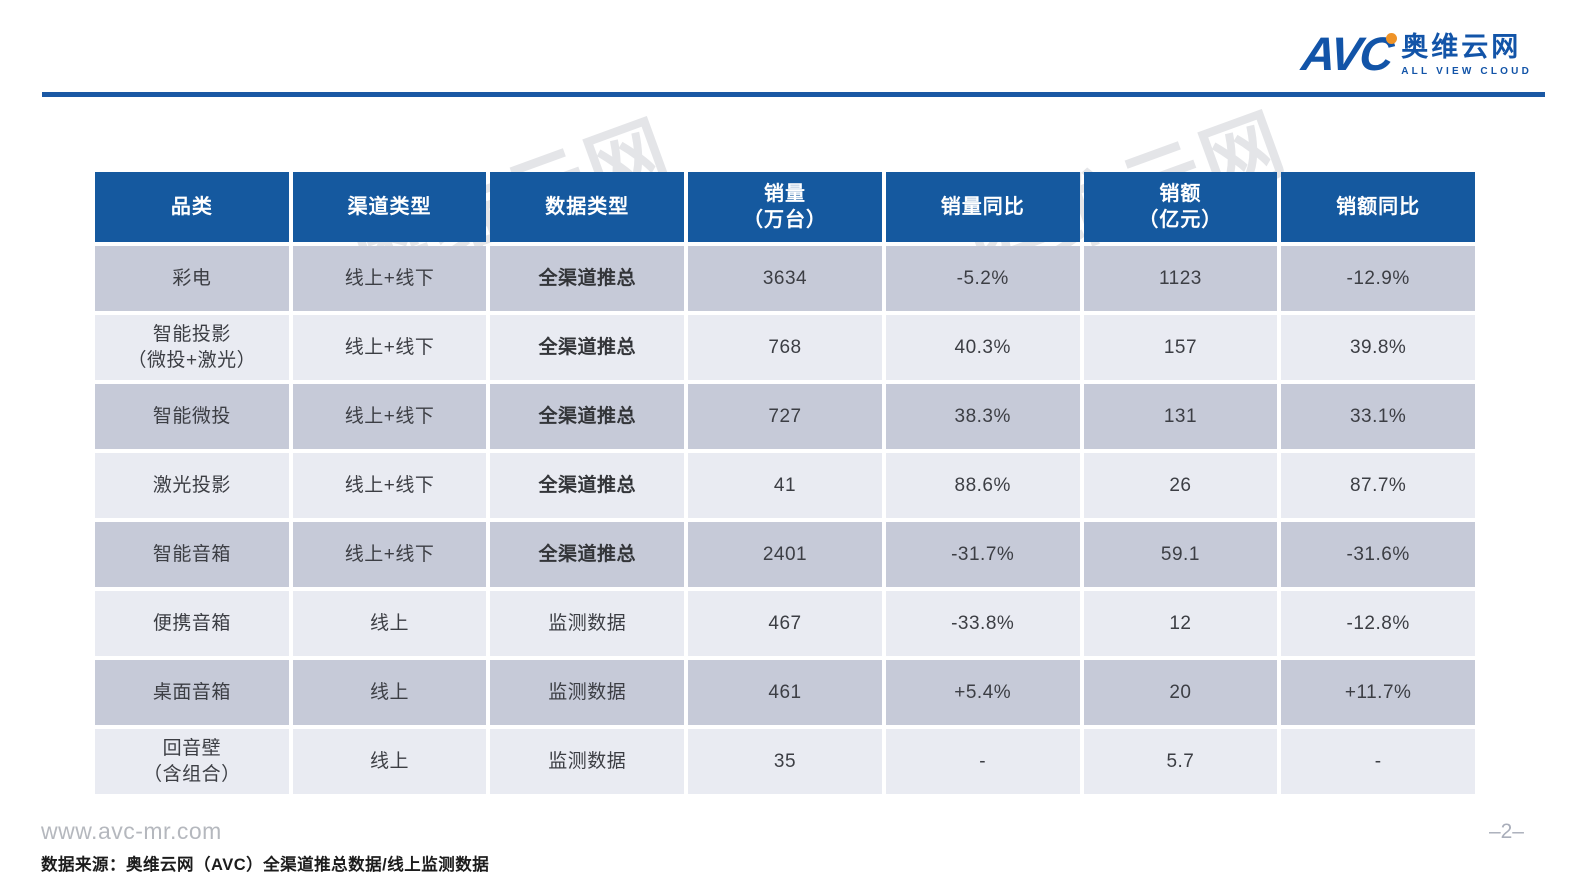  I want to click on website-text: www.avc-mr.com, so click(131, 831).